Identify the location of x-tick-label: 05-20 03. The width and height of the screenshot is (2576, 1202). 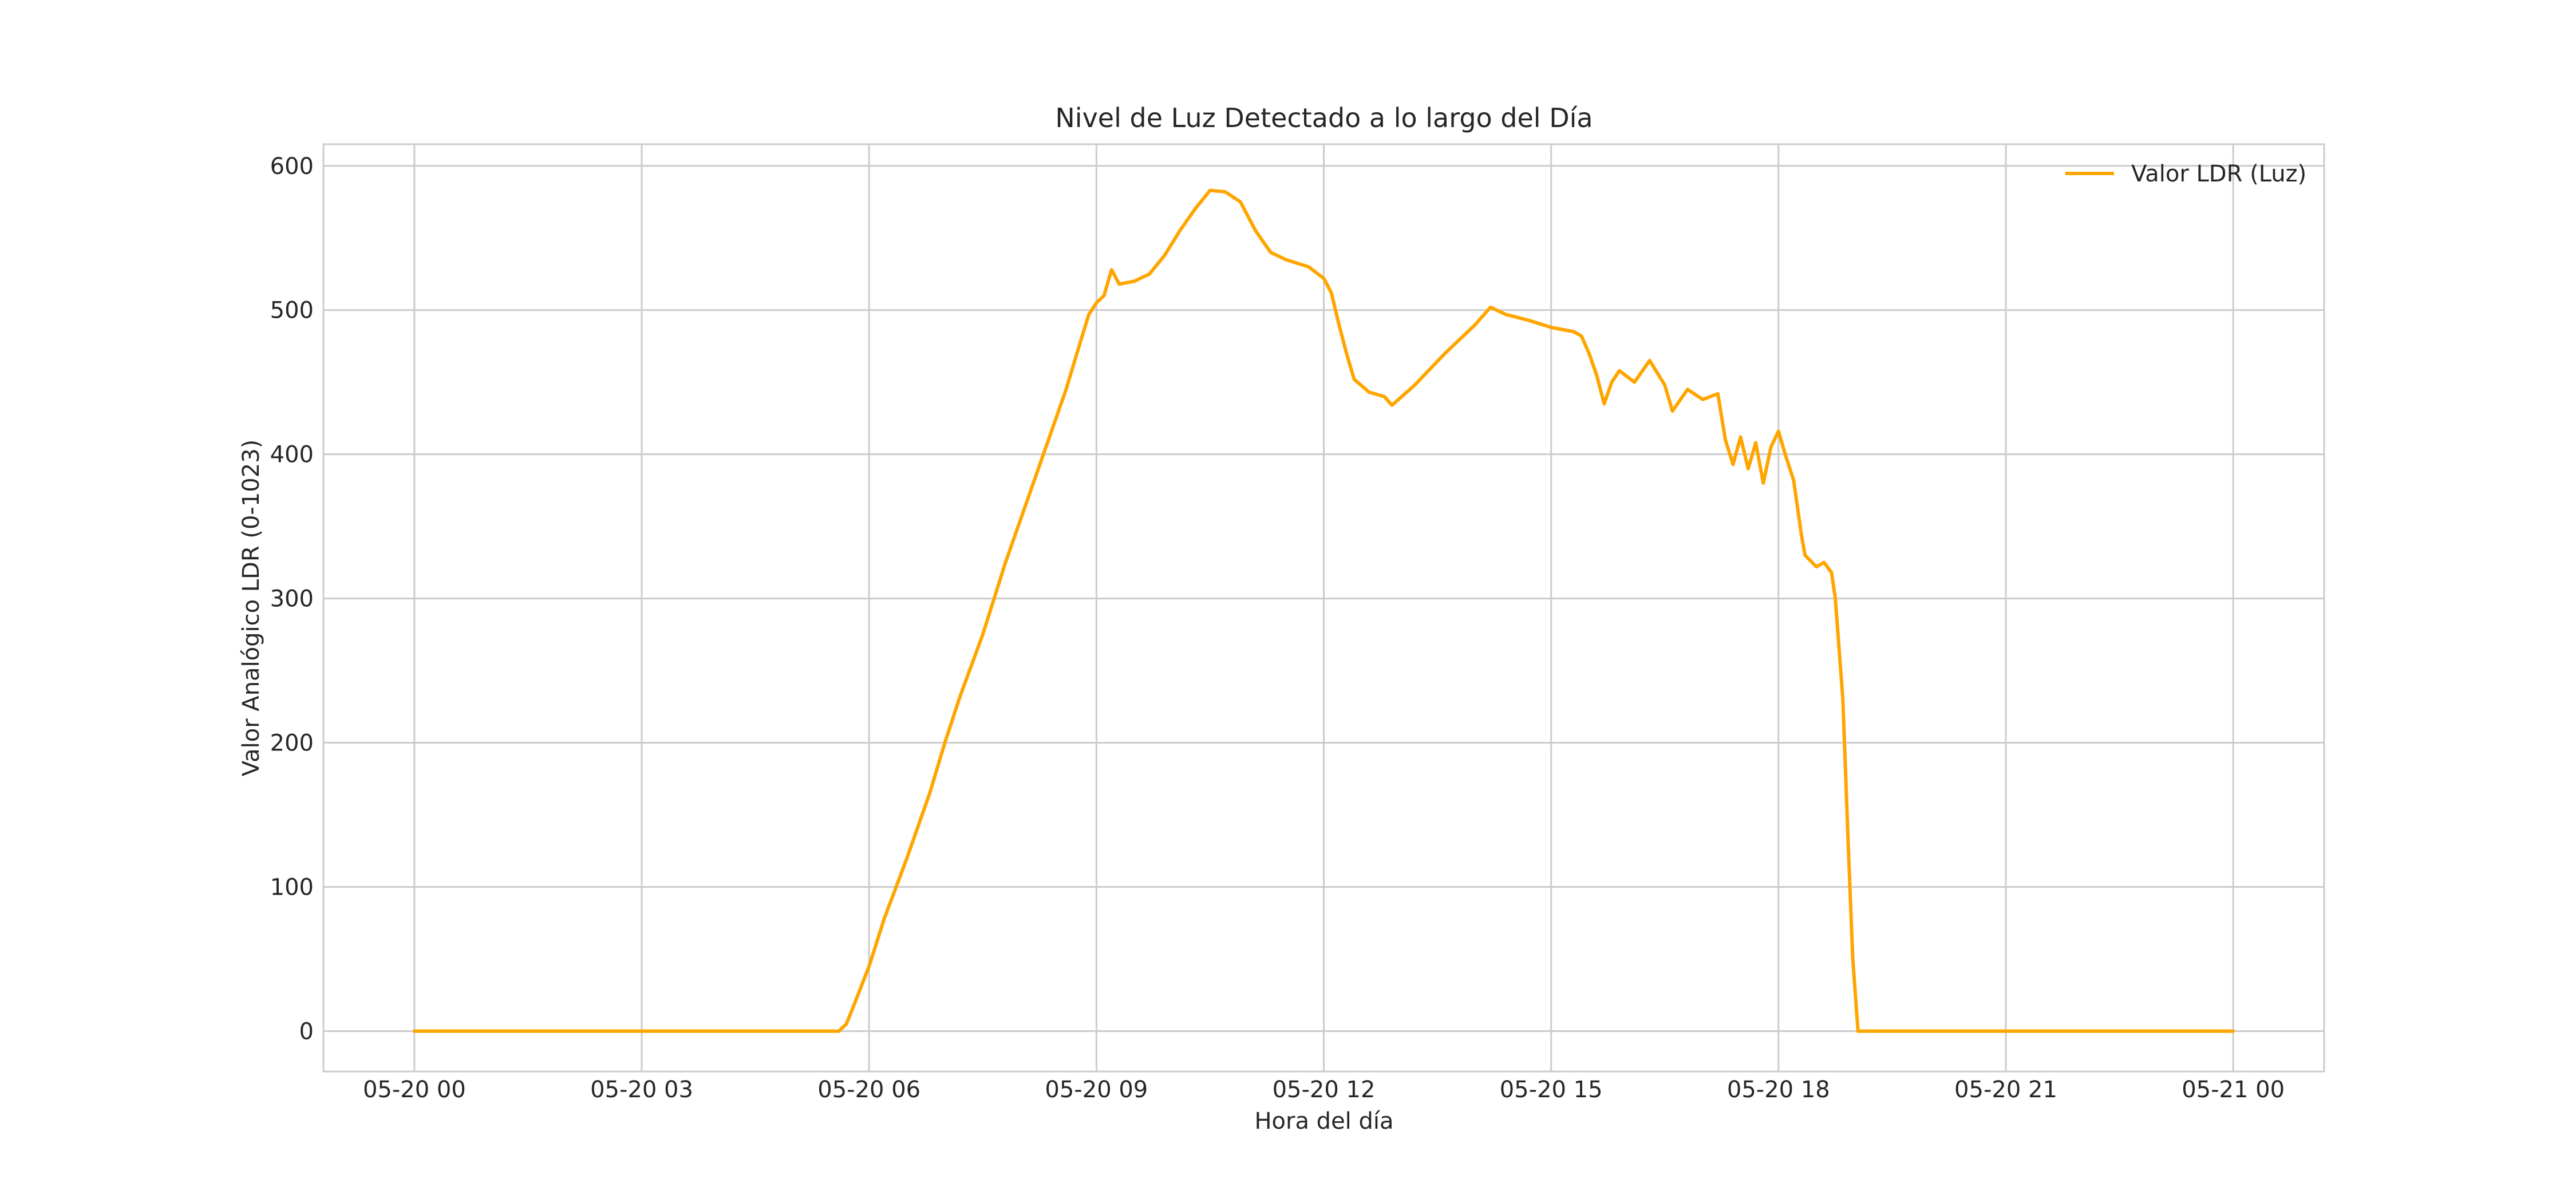
(641, 1090).